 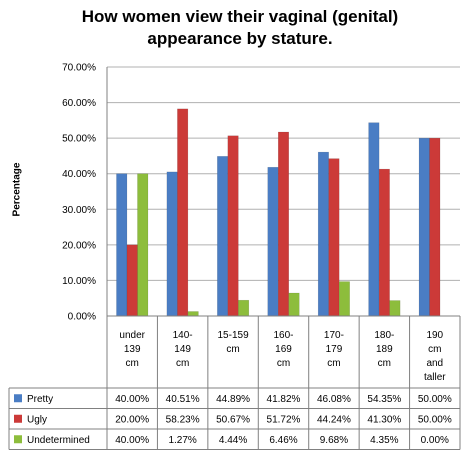 What do you see at coordinates (384, 335) in the screenshot?
I see `category-label: 180-` at bounding box center [384, 335].